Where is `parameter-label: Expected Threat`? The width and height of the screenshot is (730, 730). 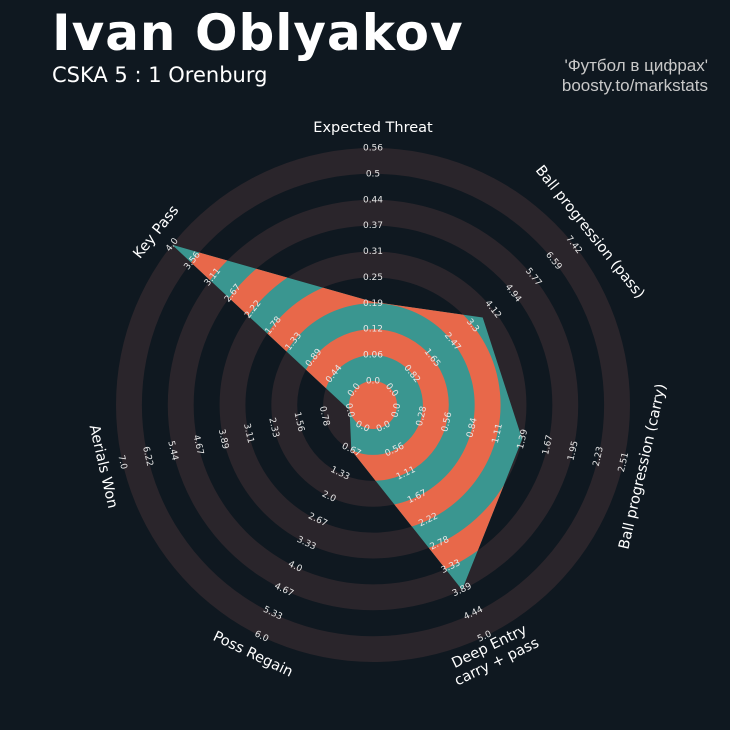 parameter-label: Expected Threat is located at coordinates (373, 128).